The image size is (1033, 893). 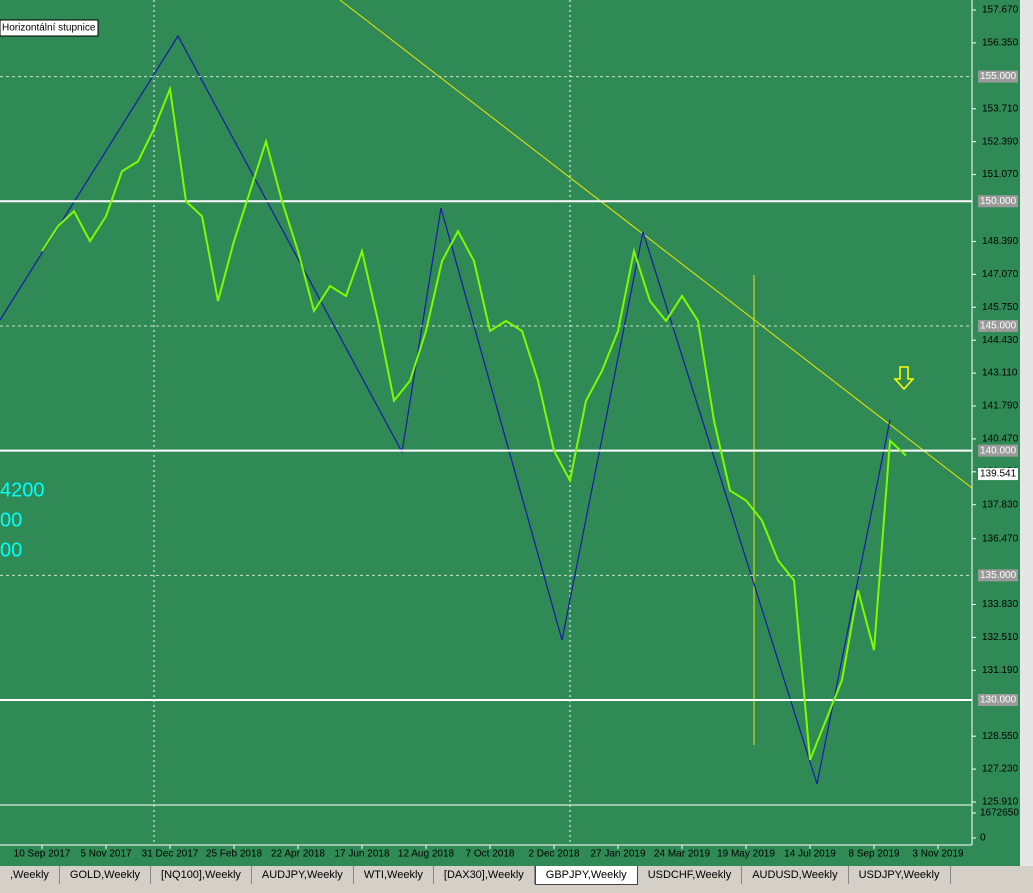 What do you see at coordinates (1000, 736) in the screenshot?
I see `y-tick-label: 128.550` at bounding box center [1000, 736].